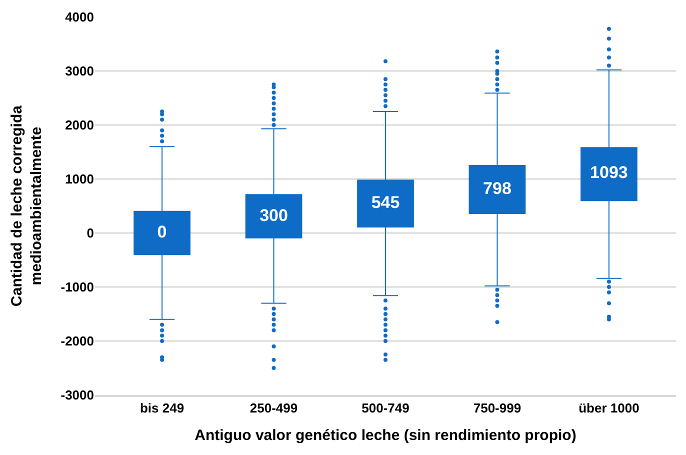 Image resolution: width=686 pixels, height=455 pixels. Describe the element at coordinates (77, 287) in the screenshot. I see `y-tick-label: -1000` at that location.